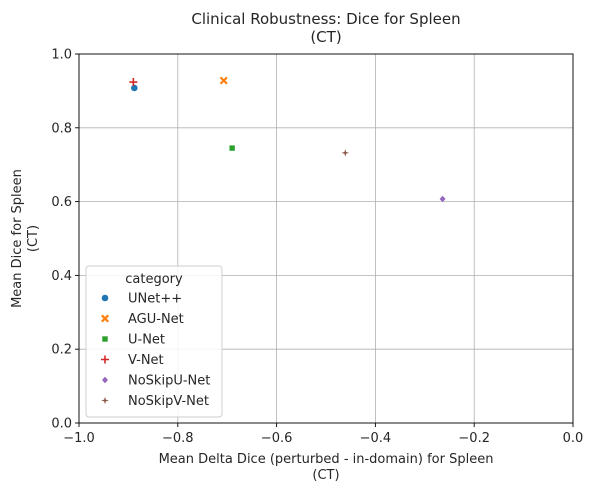 The image size is (594, 492). I want to click on data-point-noskipv-net, so click(345, 153).